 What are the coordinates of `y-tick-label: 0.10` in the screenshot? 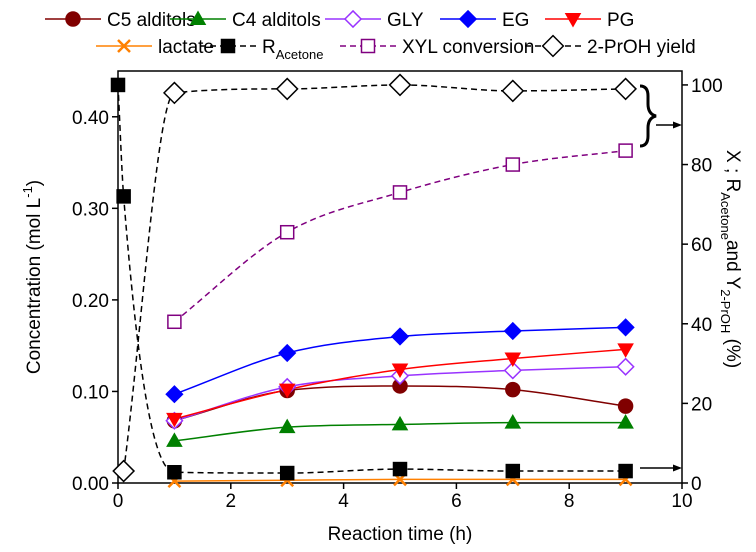 It's located at (90, 392).